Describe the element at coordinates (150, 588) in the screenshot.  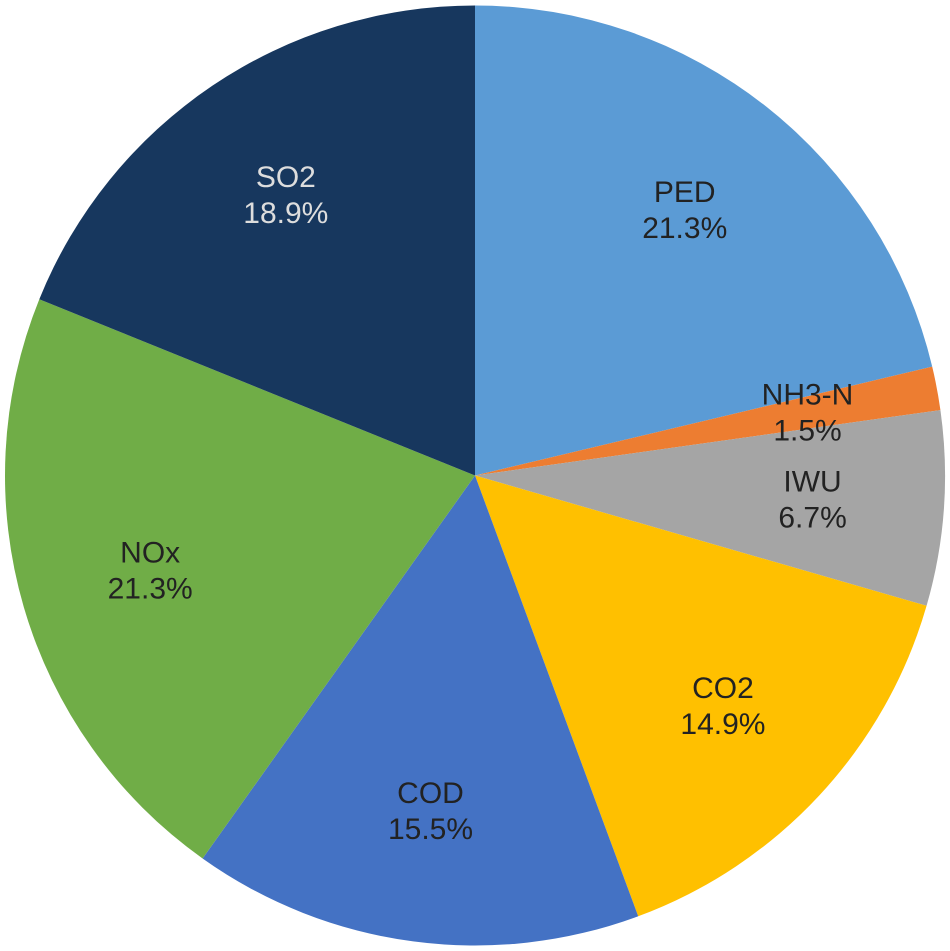
I see `slice-value-nox: 21.3%` at that location.